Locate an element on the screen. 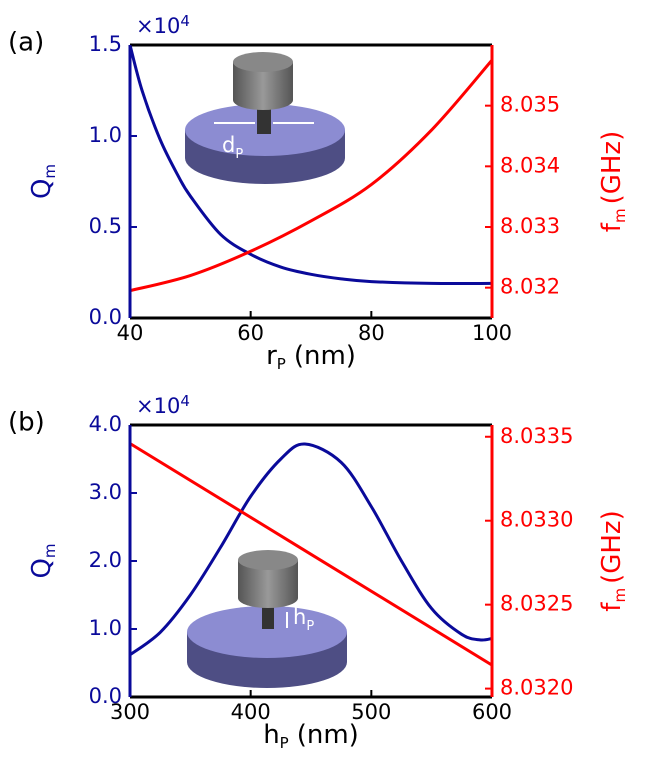 The image size is (645, 783). x-tick-label: 500 is located at coordinates (371, 712).